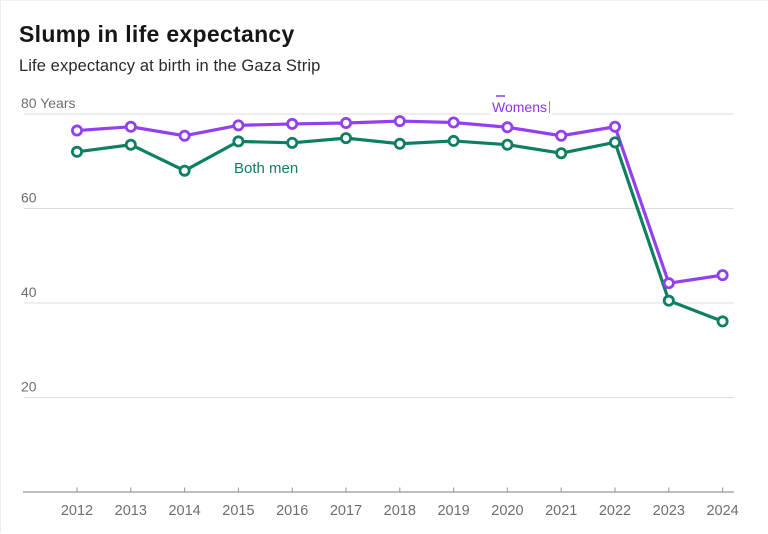 Image resolution: width=768 pixels, height=534 pixels. I want to click on data-point-womens-2016, so click(292, 123).